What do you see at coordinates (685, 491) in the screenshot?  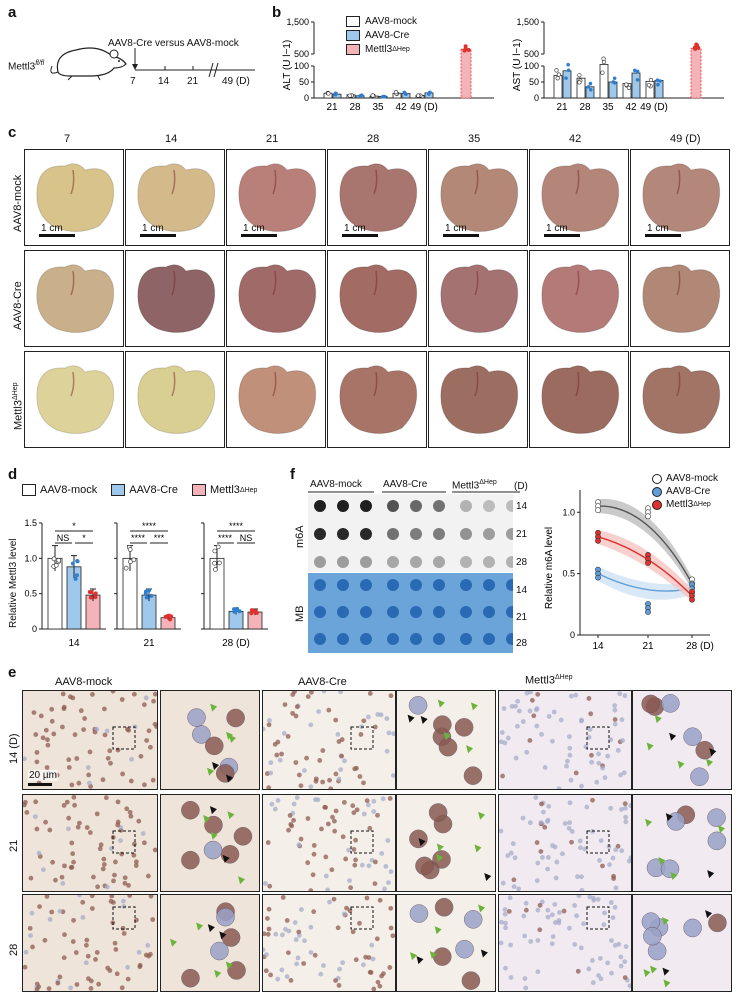 I see `legend-f-cre: AAV8-Cre` at bounding box center [685, 491].